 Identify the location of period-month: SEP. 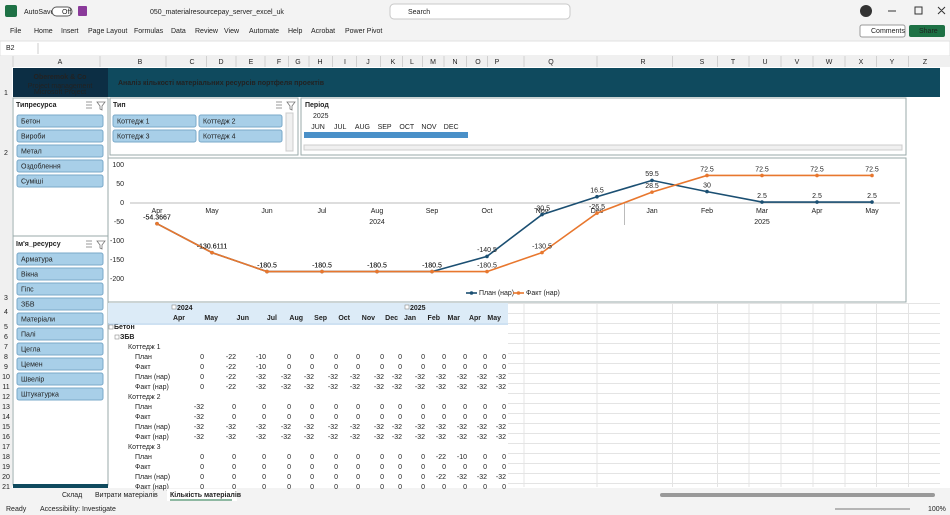
(385, 127).